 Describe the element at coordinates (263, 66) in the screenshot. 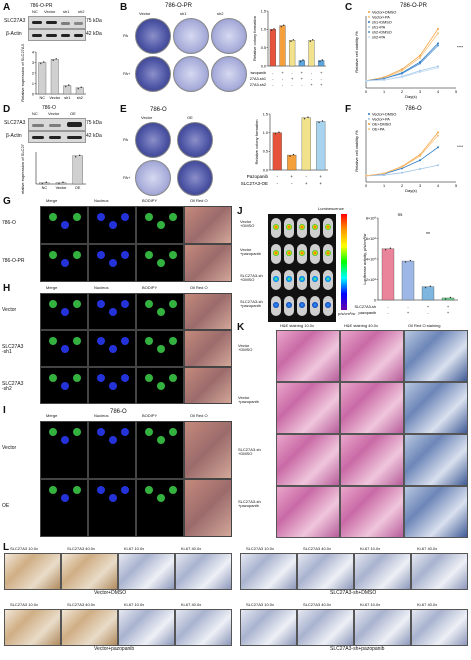

I see `y-tick-label: 0.0` at that location.